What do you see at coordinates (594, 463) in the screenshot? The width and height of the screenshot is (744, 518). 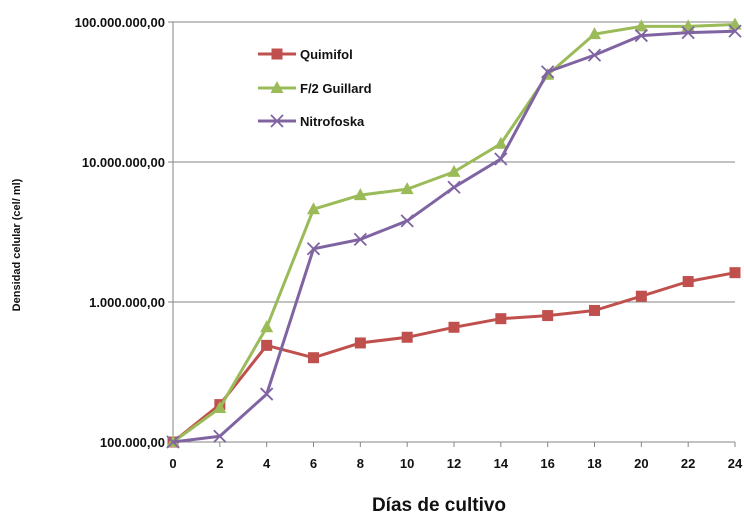 I see `x-tick-label: 18` at bounding box center [594, 463].